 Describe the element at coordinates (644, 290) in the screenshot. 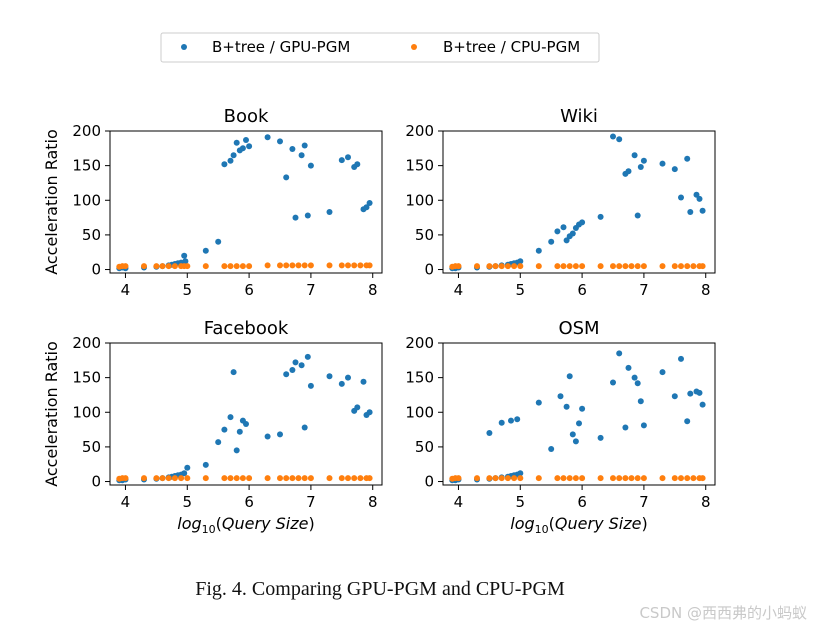

I see `x-tick-label: 7` at that location.